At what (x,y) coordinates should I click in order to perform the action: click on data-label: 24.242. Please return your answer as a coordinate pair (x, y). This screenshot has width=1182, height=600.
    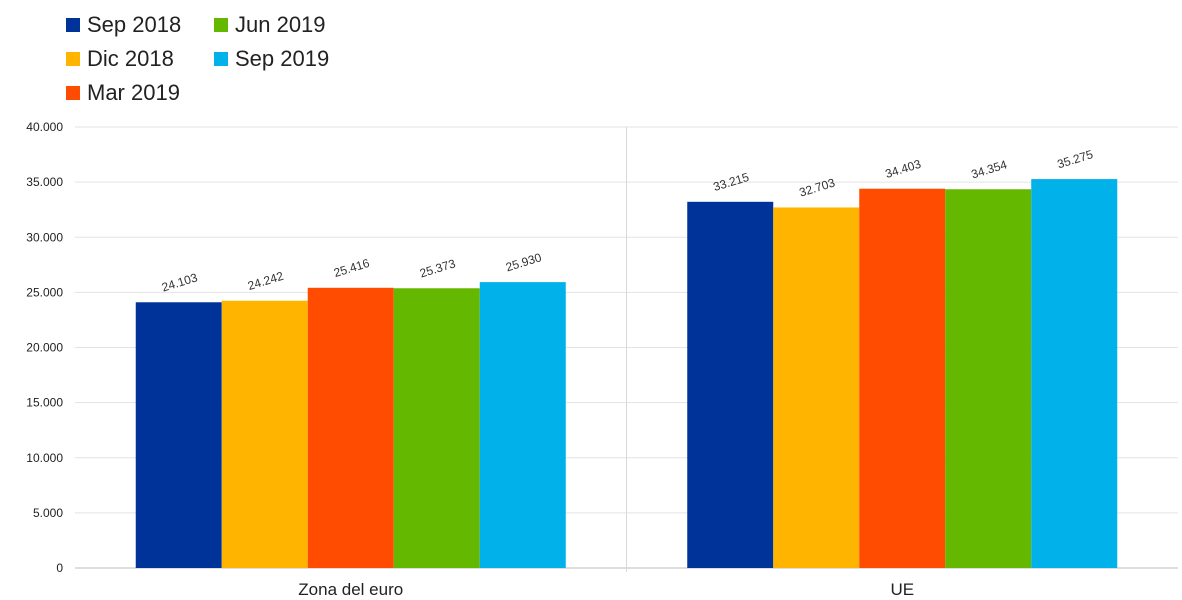
    Looking at the image, I should click on (266, 281).